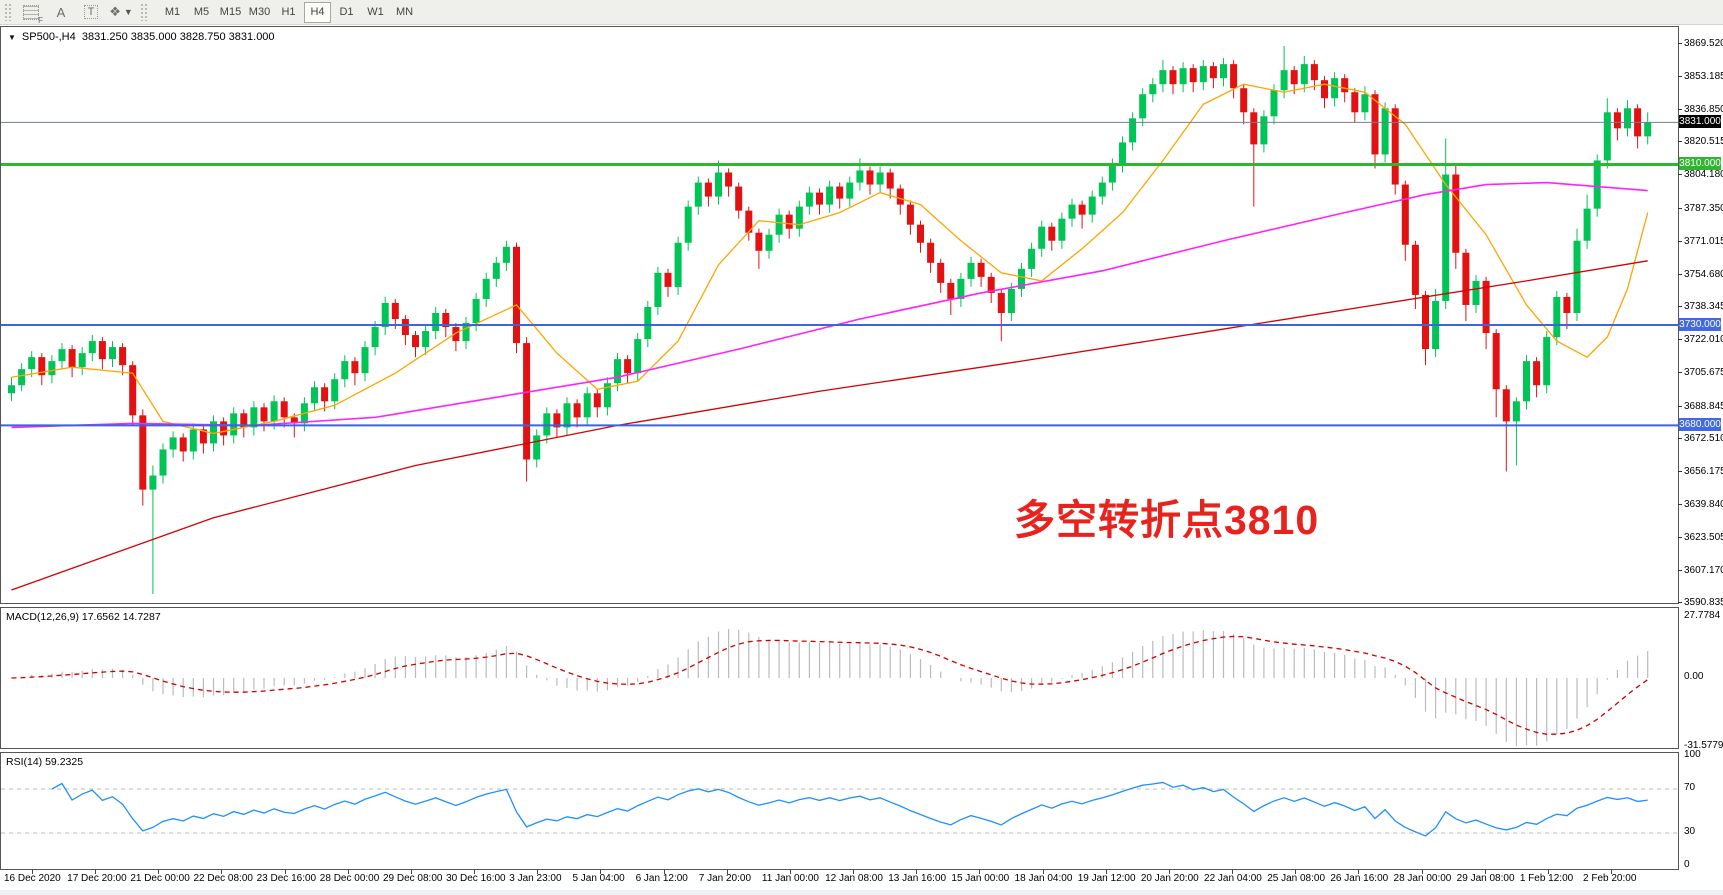 The image size is (1723, 895). What do you see at coordinates (1700, 438) in the screenshot?
I see `price-axis-label: 3672.510` at bounding box center [1700, 438].